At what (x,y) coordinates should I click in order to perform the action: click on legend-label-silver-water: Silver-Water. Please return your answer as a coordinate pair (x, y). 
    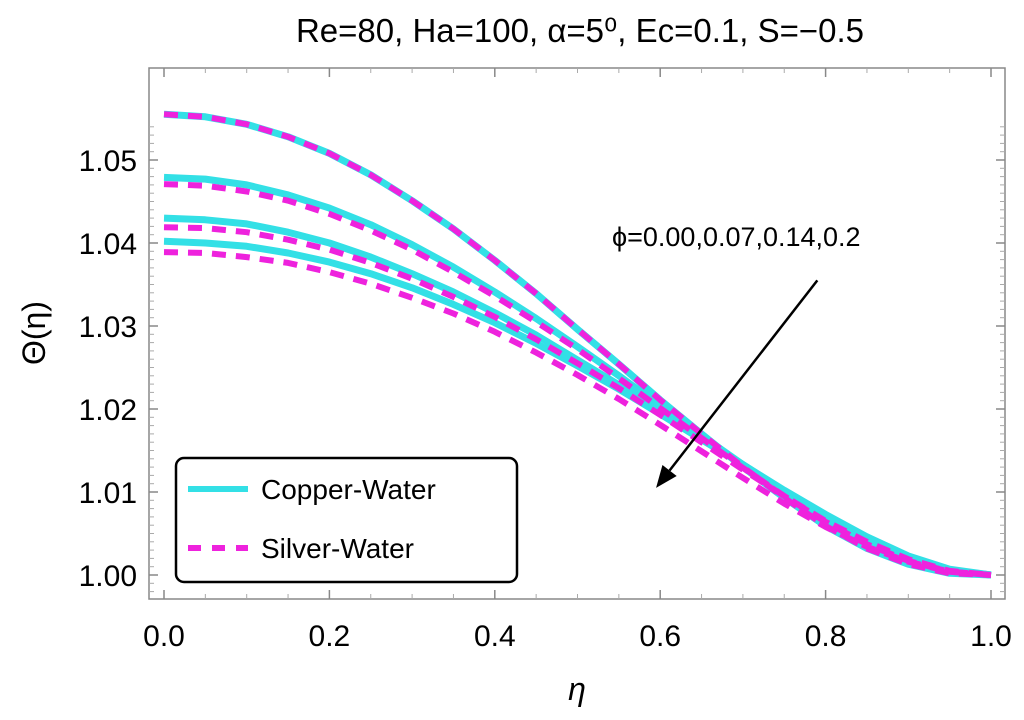
    Looking at the image, I should click on (337, 548).